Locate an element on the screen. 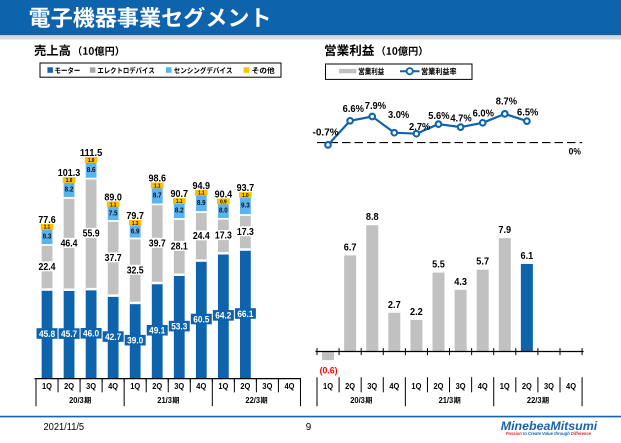  svg-text: 53.3 is located at coordinates (179, 326).